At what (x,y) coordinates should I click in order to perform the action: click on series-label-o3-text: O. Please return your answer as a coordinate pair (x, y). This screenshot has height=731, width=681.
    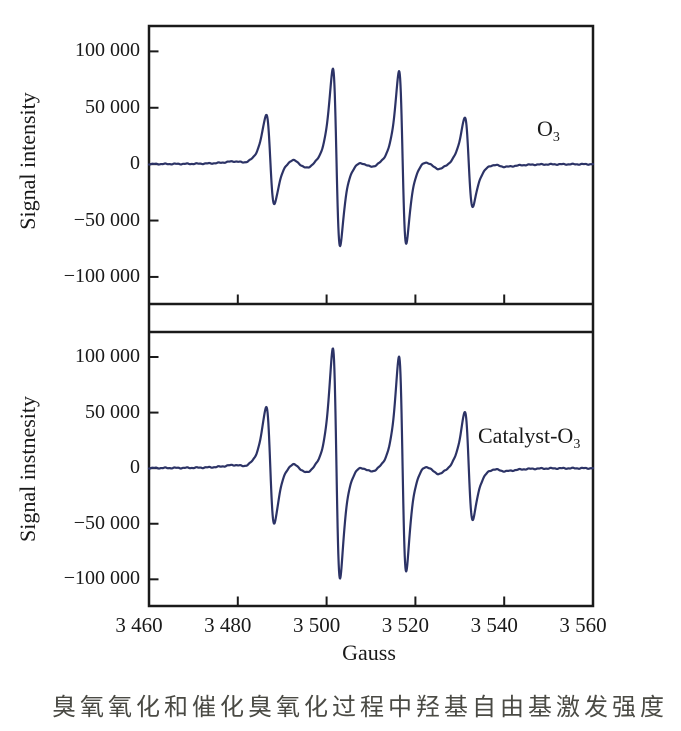
    Looking at the image, I should click on (545, 128).